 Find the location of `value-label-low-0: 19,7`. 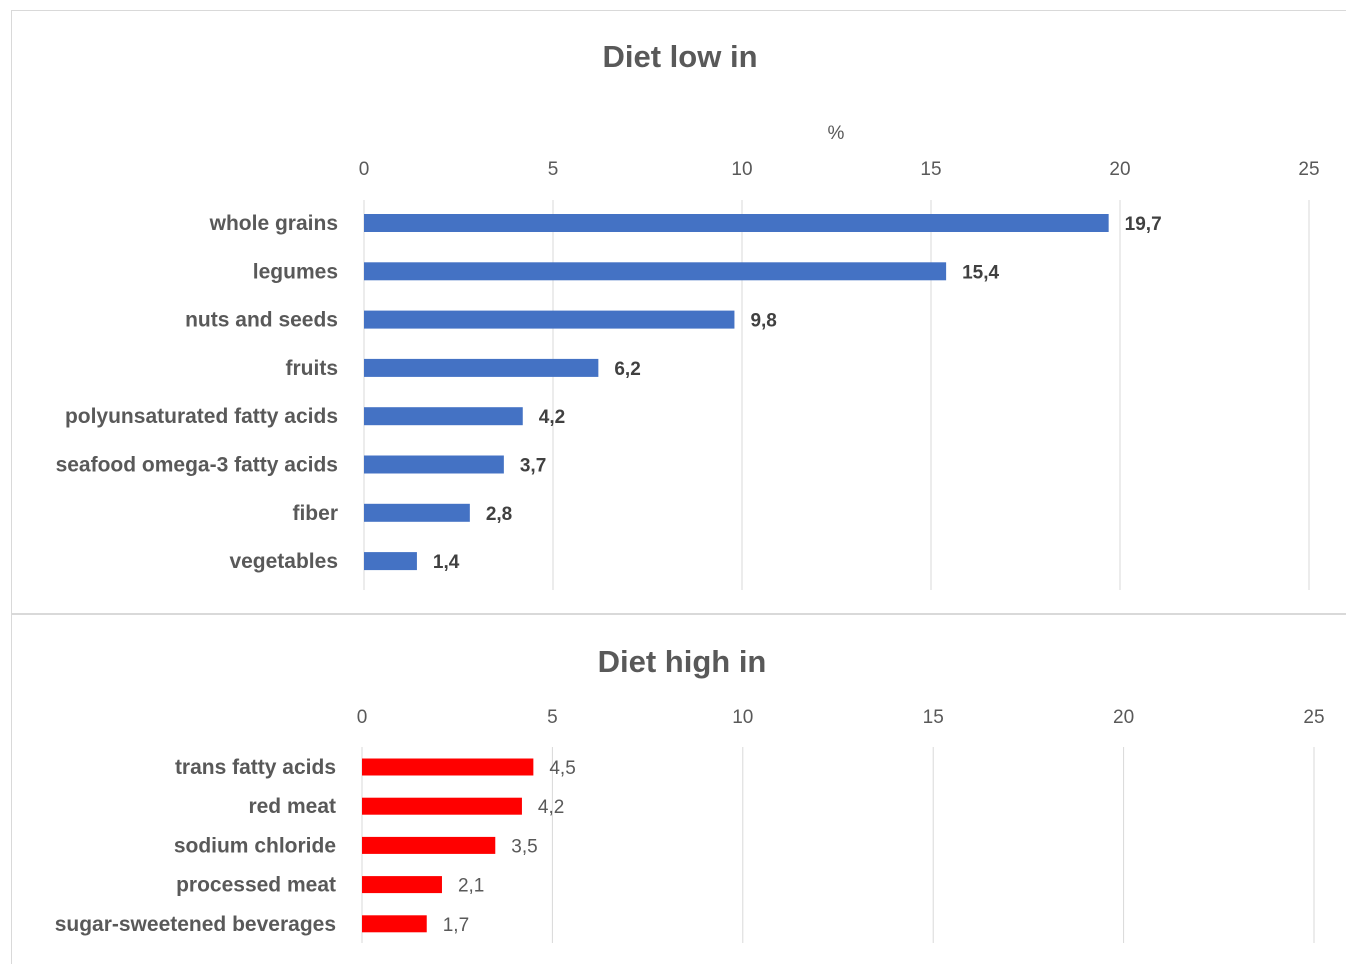

value-label-low-0: 19,7 is located at coordinates (1143, 224).